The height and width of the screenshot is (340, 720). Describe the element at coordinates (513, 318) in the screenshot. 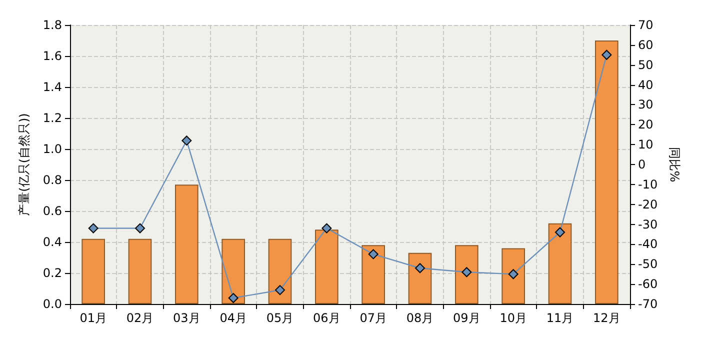

I see `x-tick-label: 10月` at that location.